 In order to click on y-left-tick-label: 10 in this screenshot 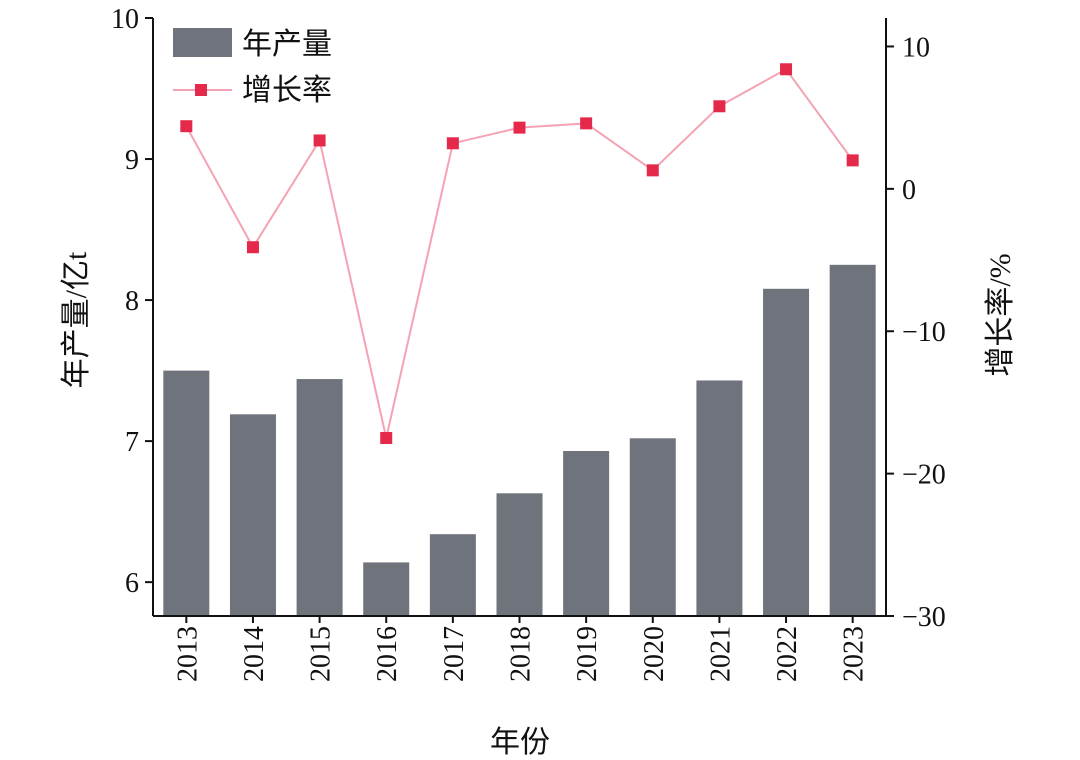, I will do `click(125, 19)`.